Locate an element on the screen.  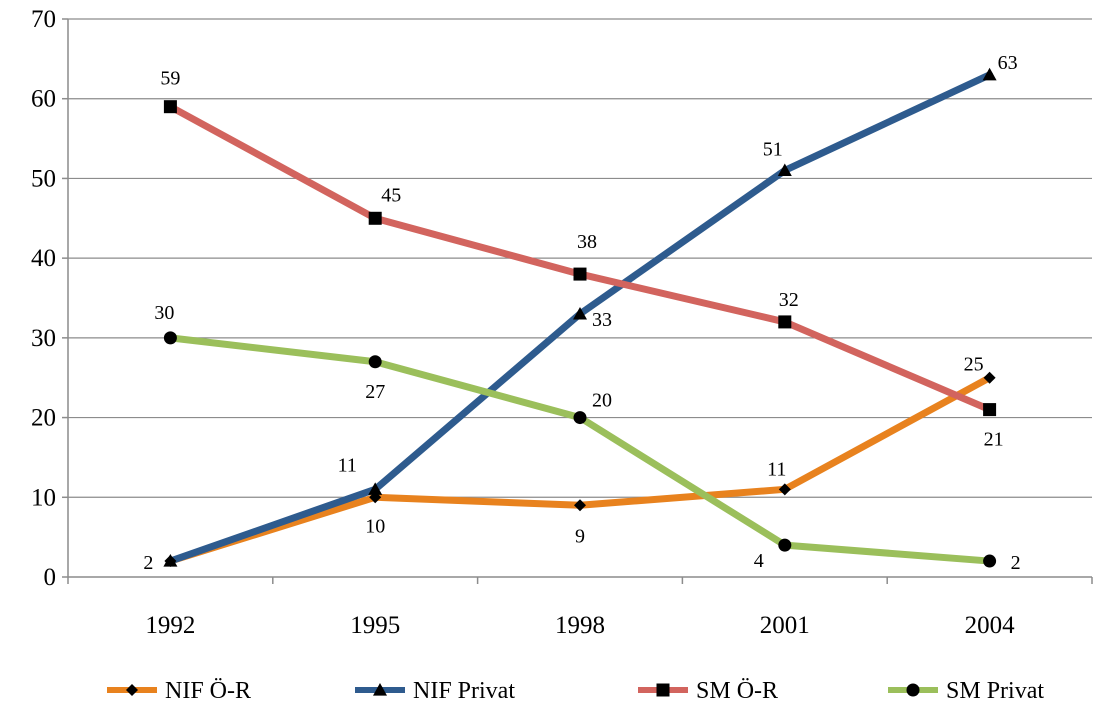
data-label-sm-or: 38 is located at coordinates (587, 242).